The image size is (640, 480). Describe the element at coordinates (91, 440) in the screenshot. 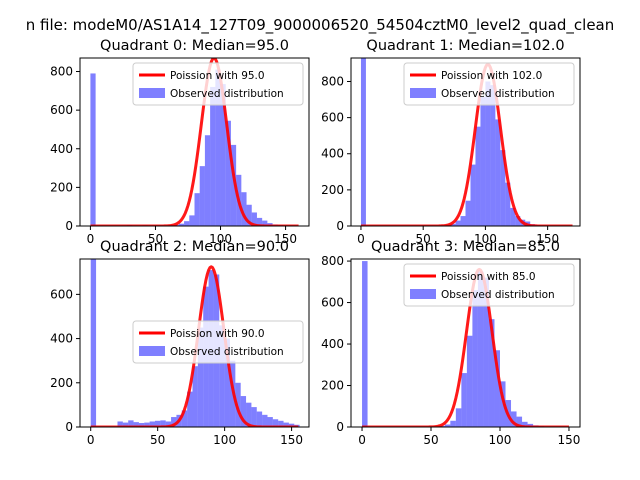

I see `x-tick-label: 0` at that location.